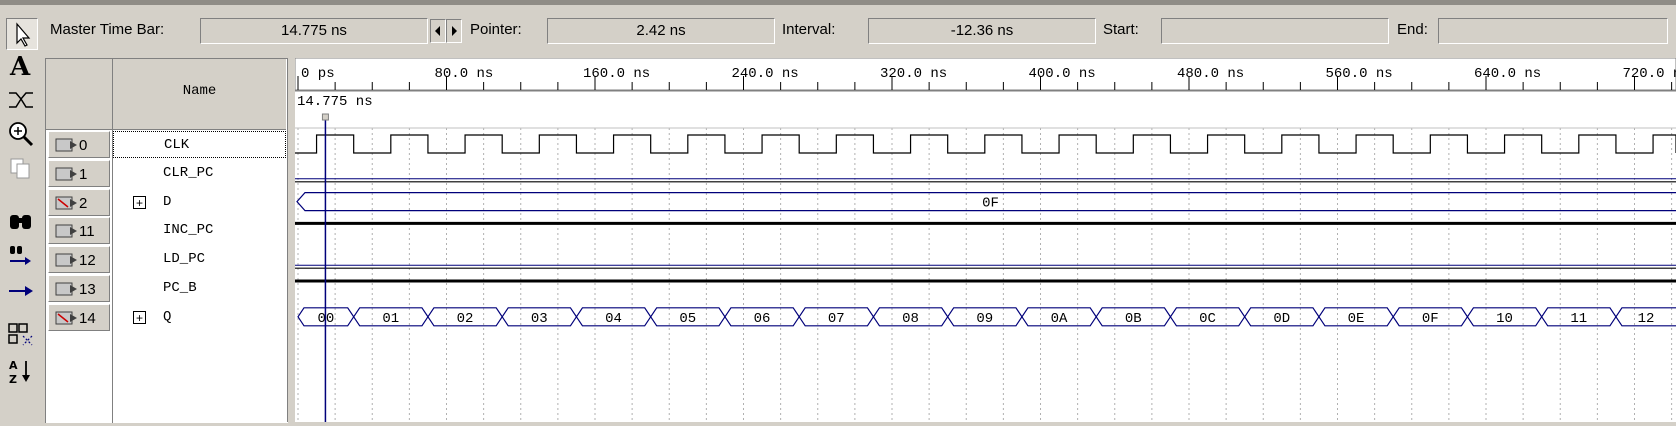 The image size is (1676, 426). I want to click on name-header-label: Name, so click(199, 91).